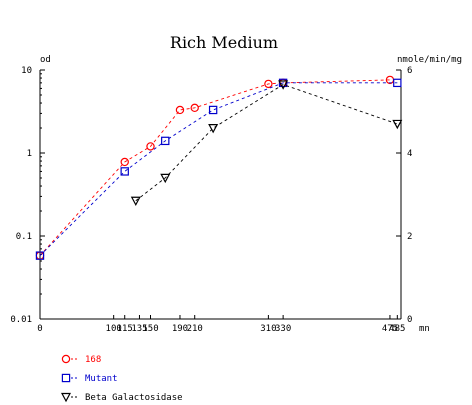 Image resolution: width=472 pixels, height=405 pixels. I want to click on x-axis-unit: mn, so click(424, 329).